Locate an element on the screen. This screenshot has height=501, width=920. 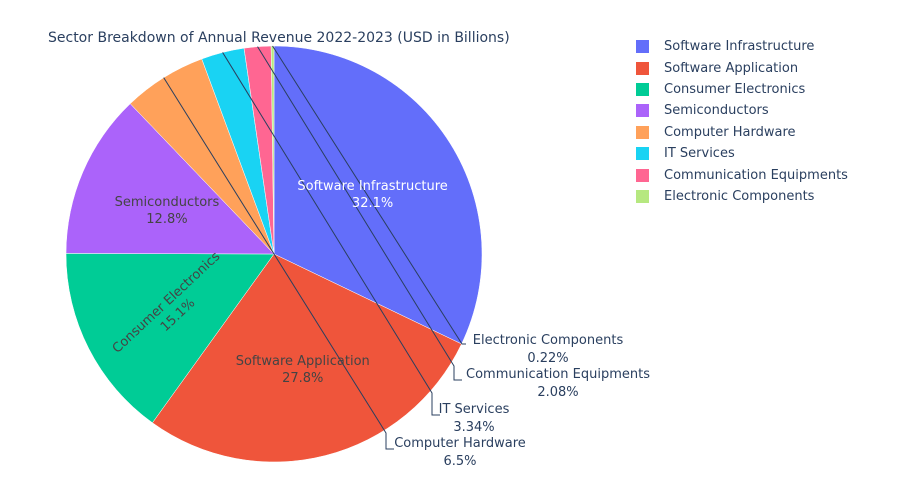
legend-item: Software Application is located at coordinates (742, 67).